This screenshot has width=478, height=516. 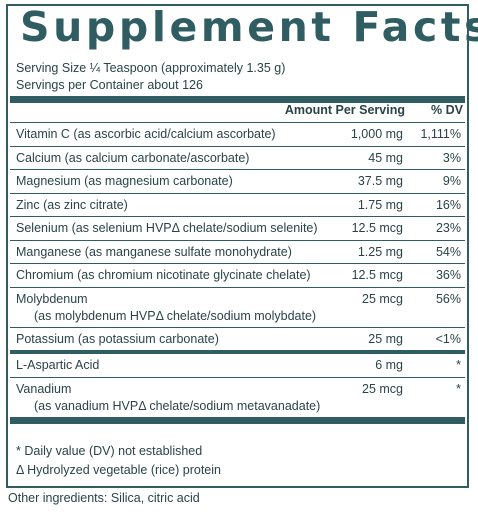 What do you see at coordinates (380, 251) in the screenshot?
I see `nutrient-amount: 1.25 mg` at bounding box center [380, 251].